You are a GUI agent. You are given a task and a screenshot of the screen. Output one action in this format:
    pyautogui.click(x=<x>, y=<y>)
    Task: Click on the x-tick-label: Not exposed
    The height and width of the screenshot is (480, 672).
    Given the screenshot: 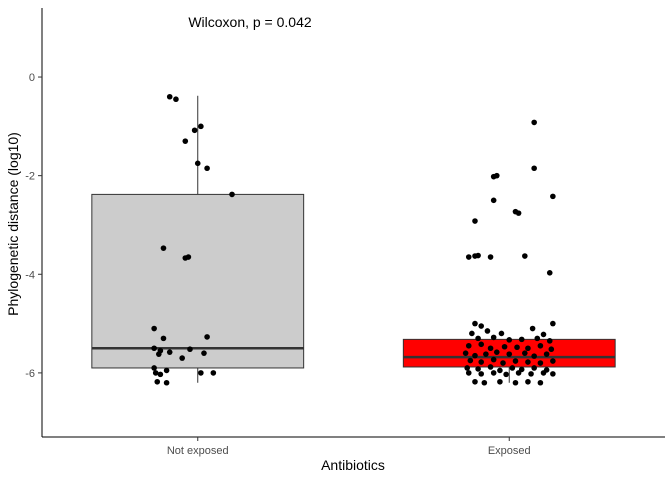 What is the action you would take?
    pyautogui.click(x=198, y=451)
    